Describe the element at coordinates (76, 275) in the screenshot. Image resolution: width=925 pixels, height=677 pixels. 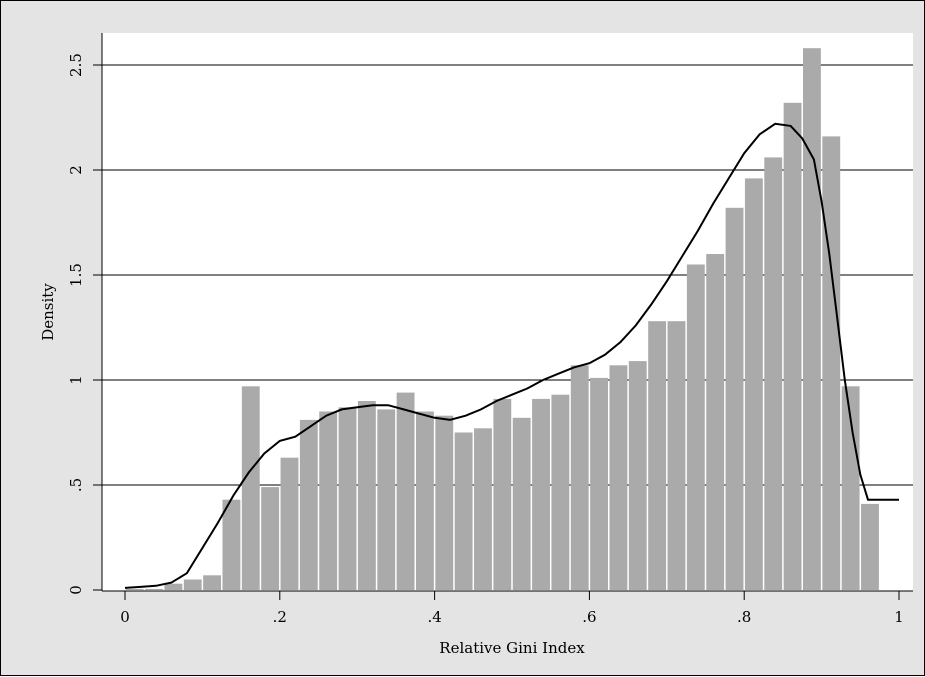
I see `y-tick-label: 1.5` at that location.